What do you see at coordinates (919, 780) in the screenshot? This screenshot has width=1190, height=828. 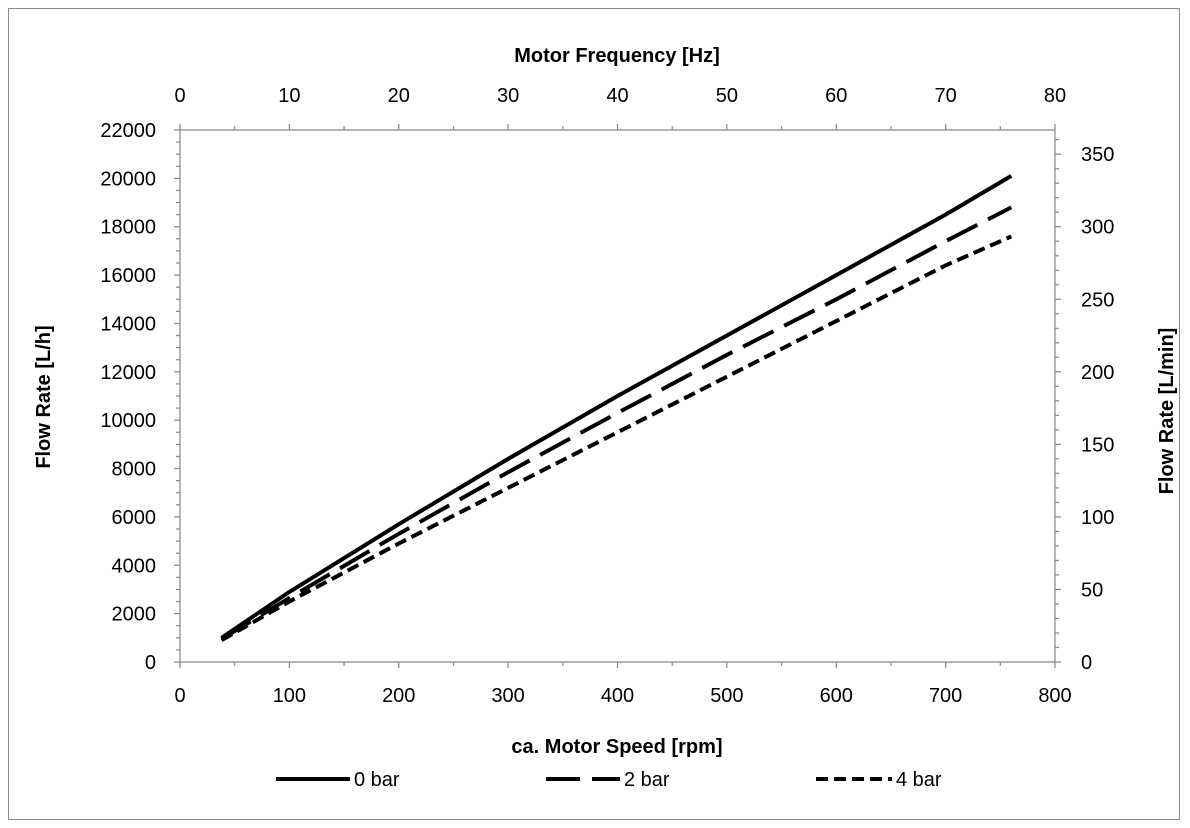 I see `legend-label-4bar: 4 bar` at bounding box center [919, 780].